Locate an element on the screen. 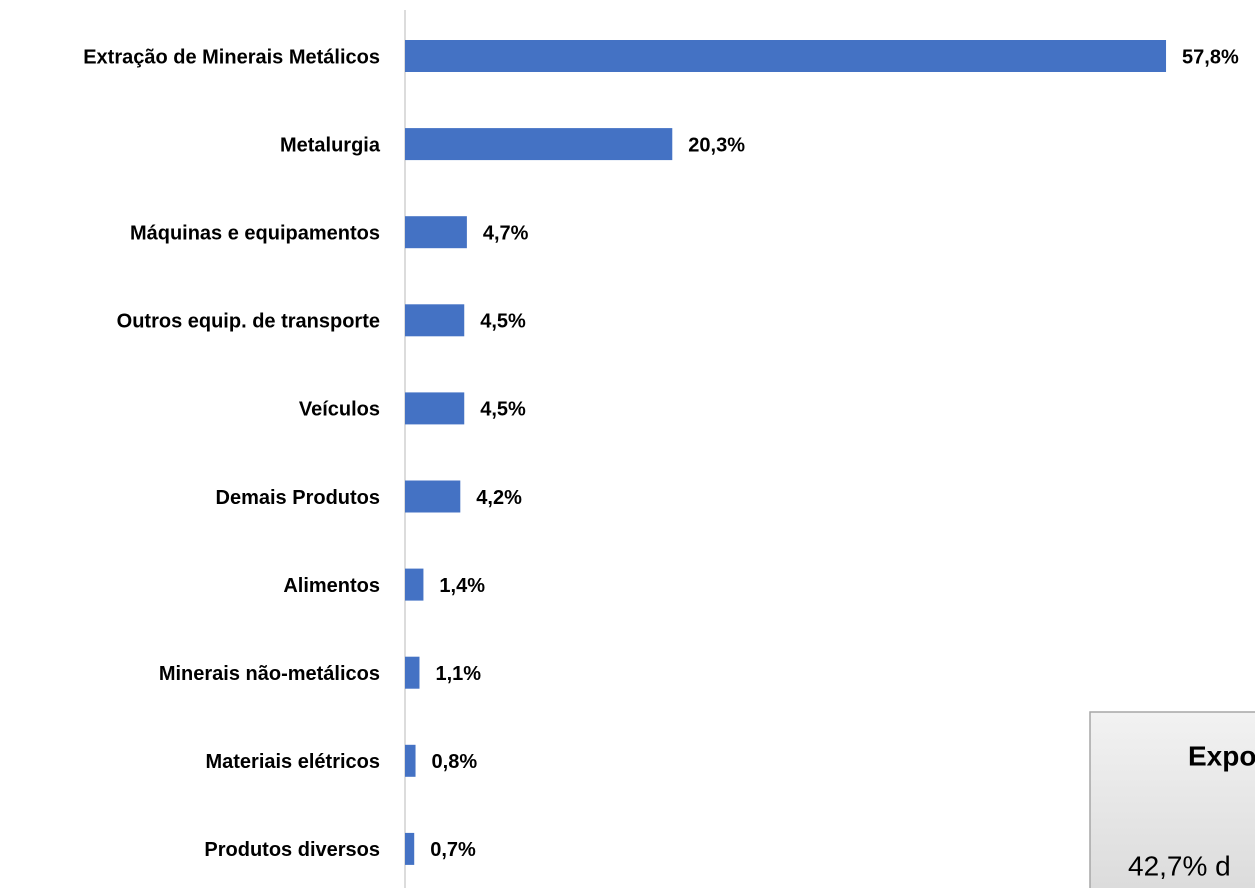 The image size is (1255, 888). data-label: 1,4% is located at coordinates (462, 586).